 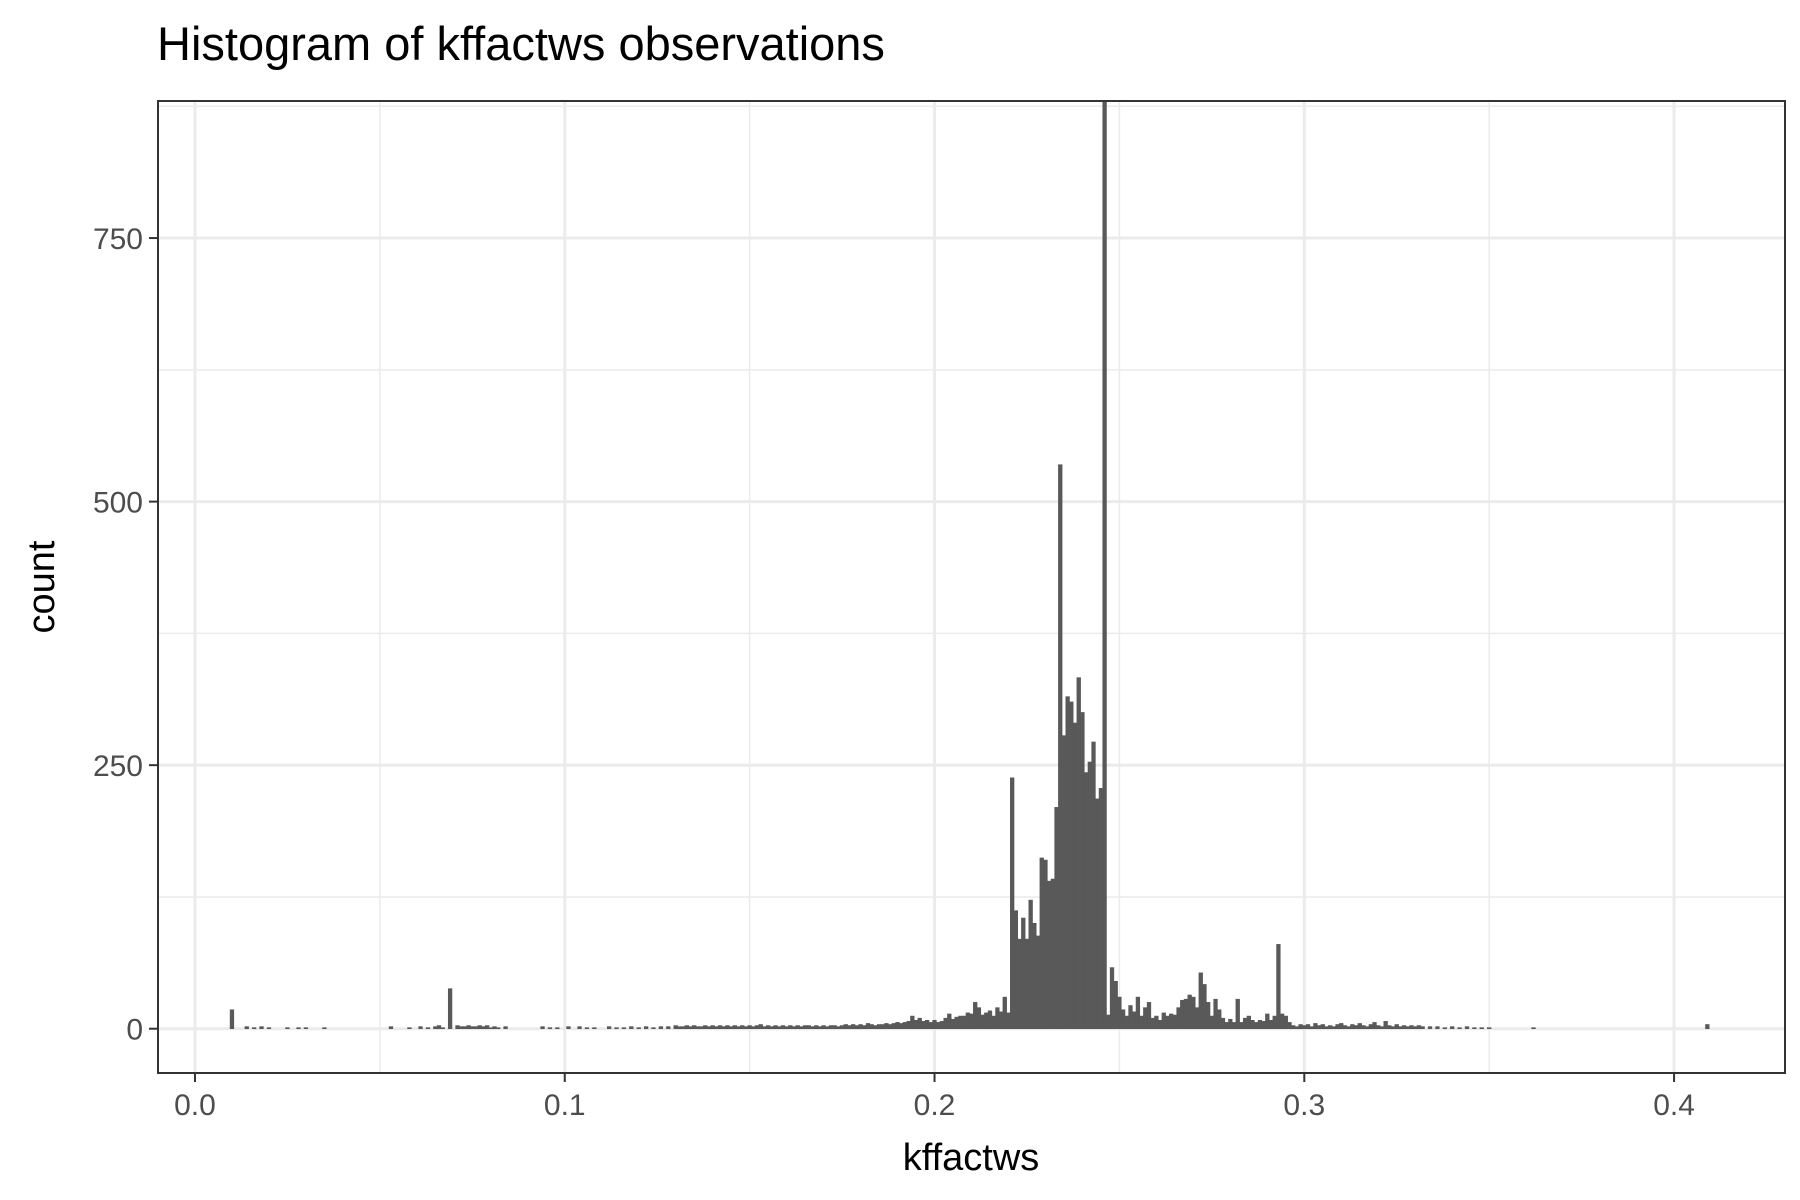 What do you see at coordinates (521, 43) in the screenshot?
I see `chart-title: Histogram of kffactws observations` at bounding box center [521, 43].